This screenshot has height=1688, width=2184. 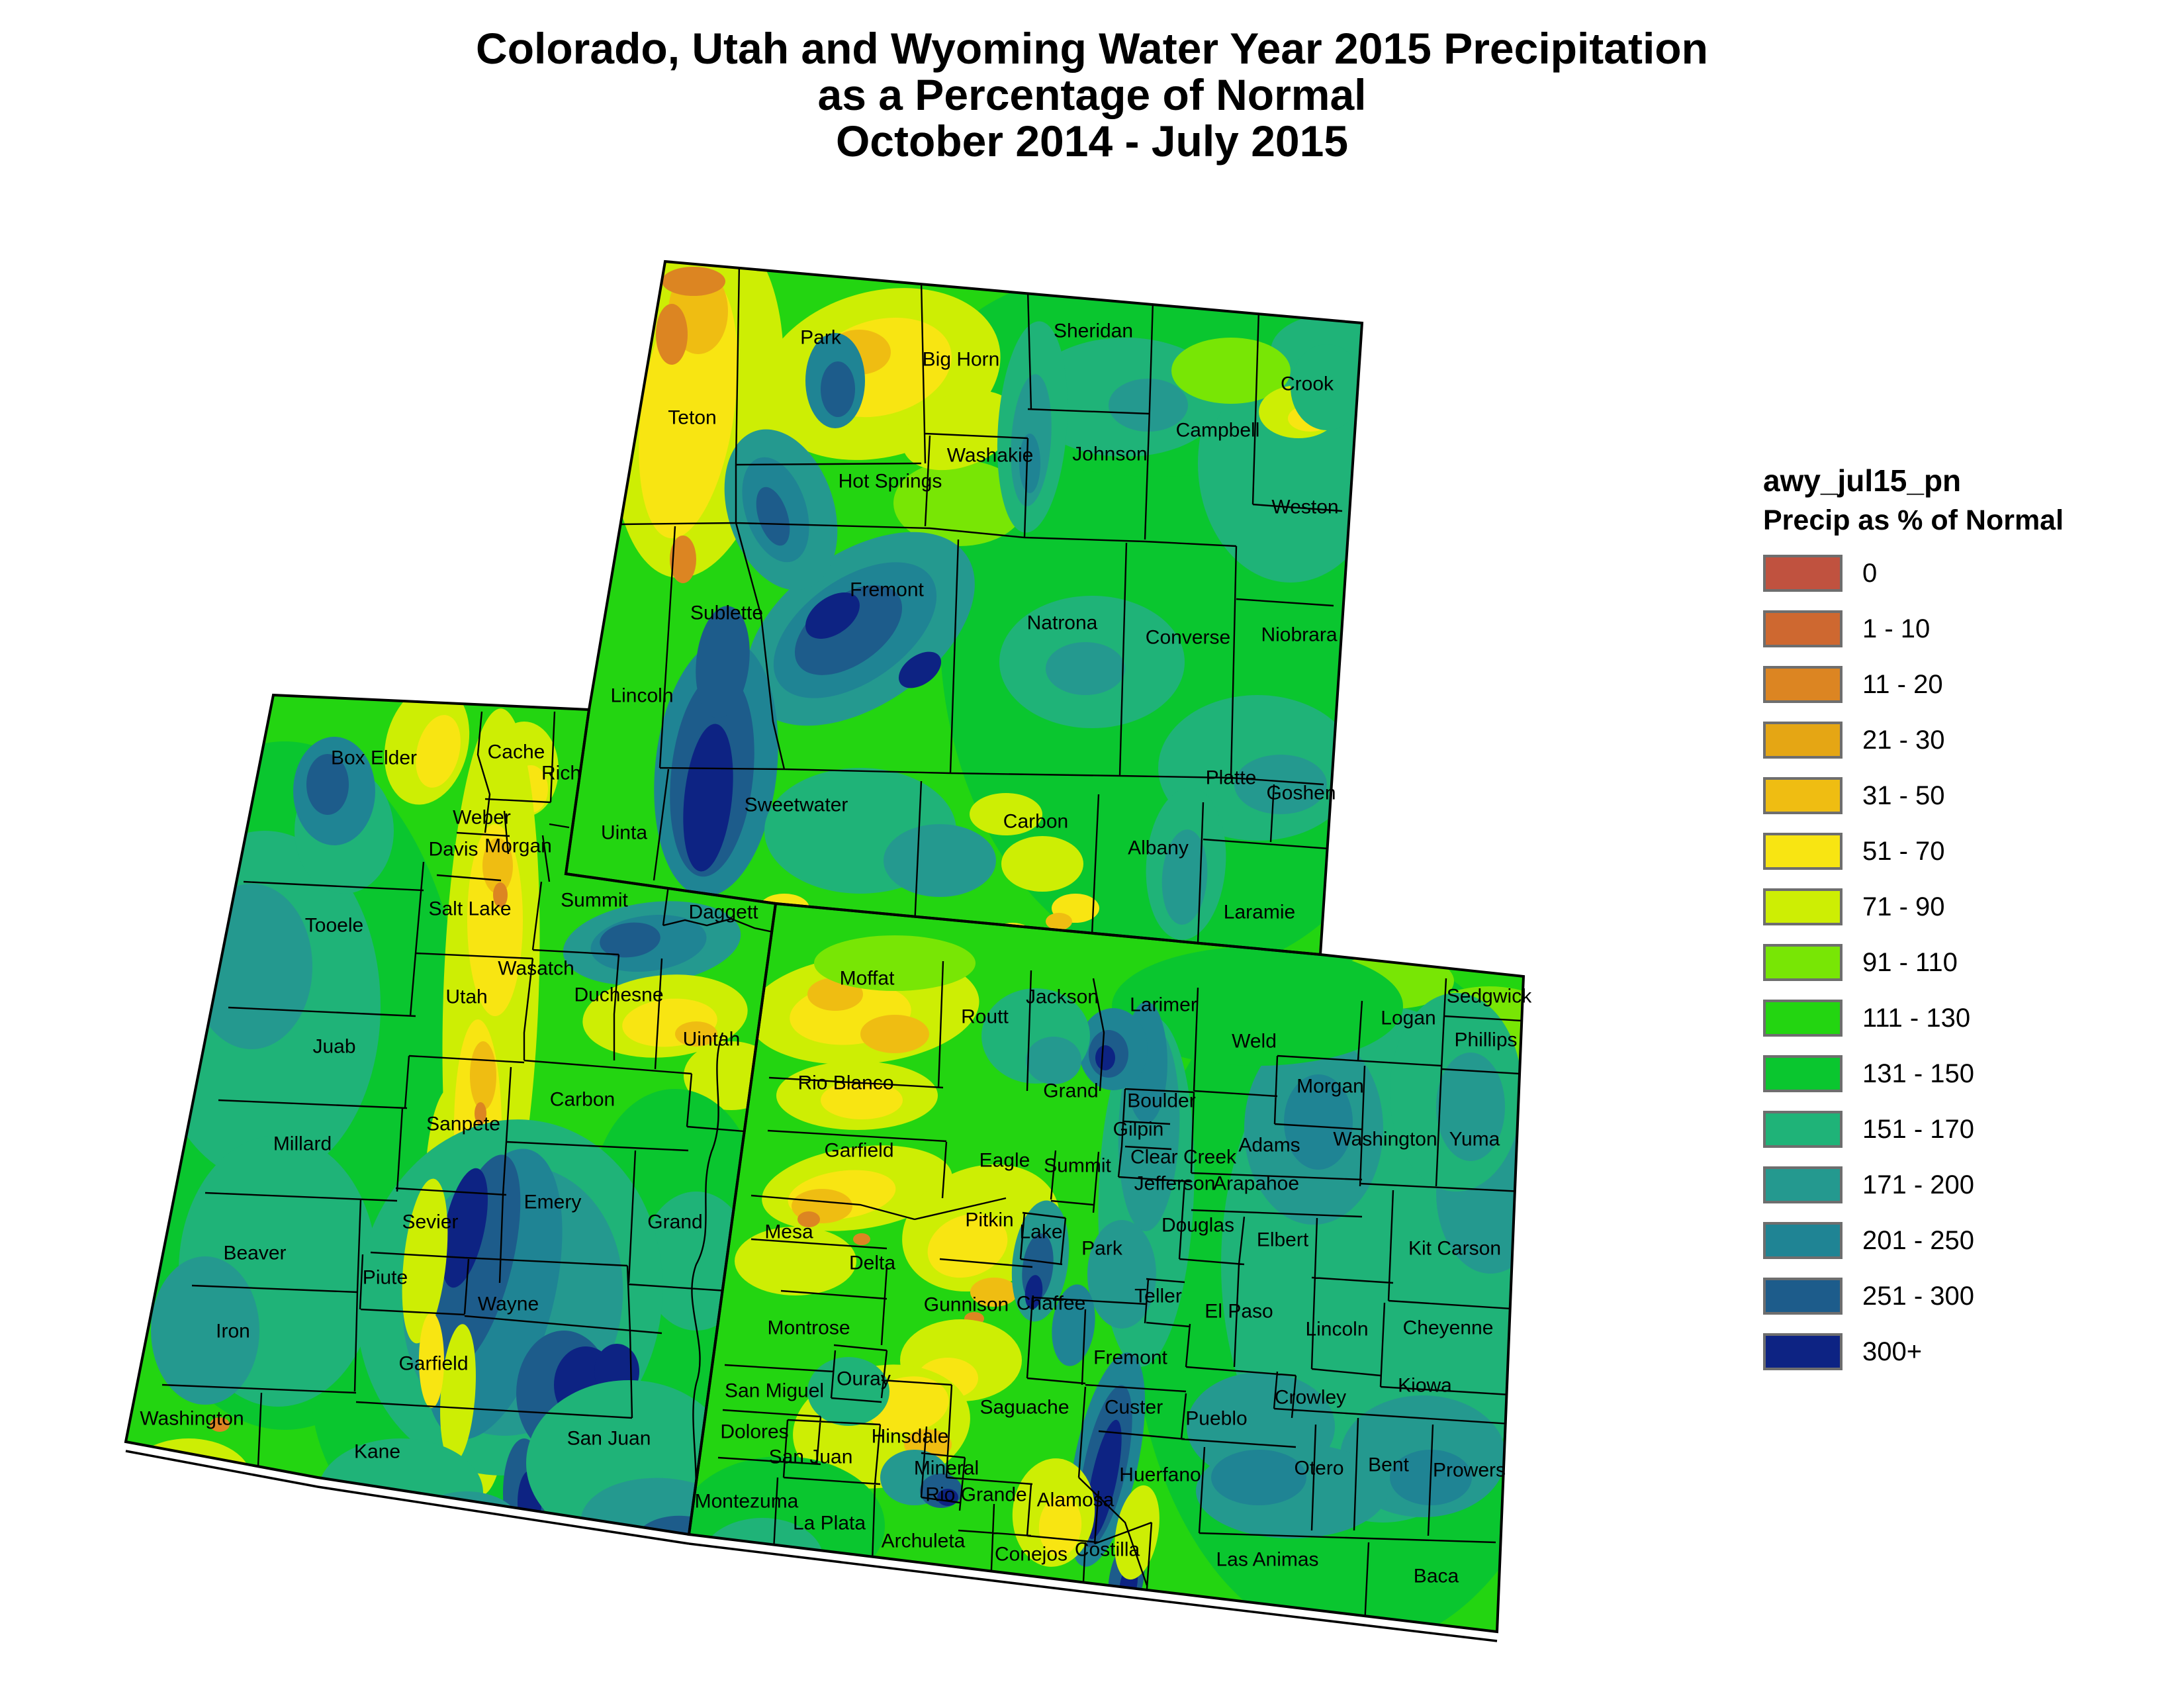 I want to click on state-wyoming-raster, so click(x=964, y=608).